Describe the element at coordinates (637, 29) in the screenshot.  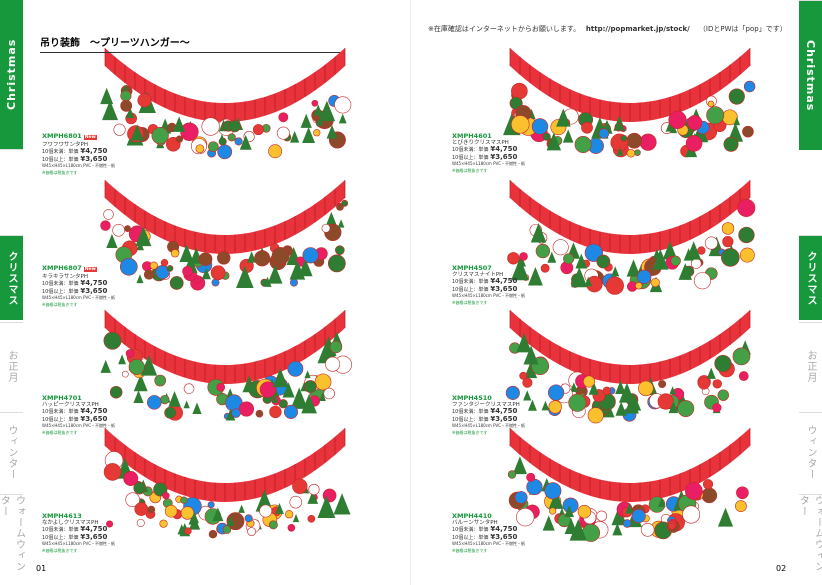
I see `stock-url: http://popmarket.jp/stock/` at that location.